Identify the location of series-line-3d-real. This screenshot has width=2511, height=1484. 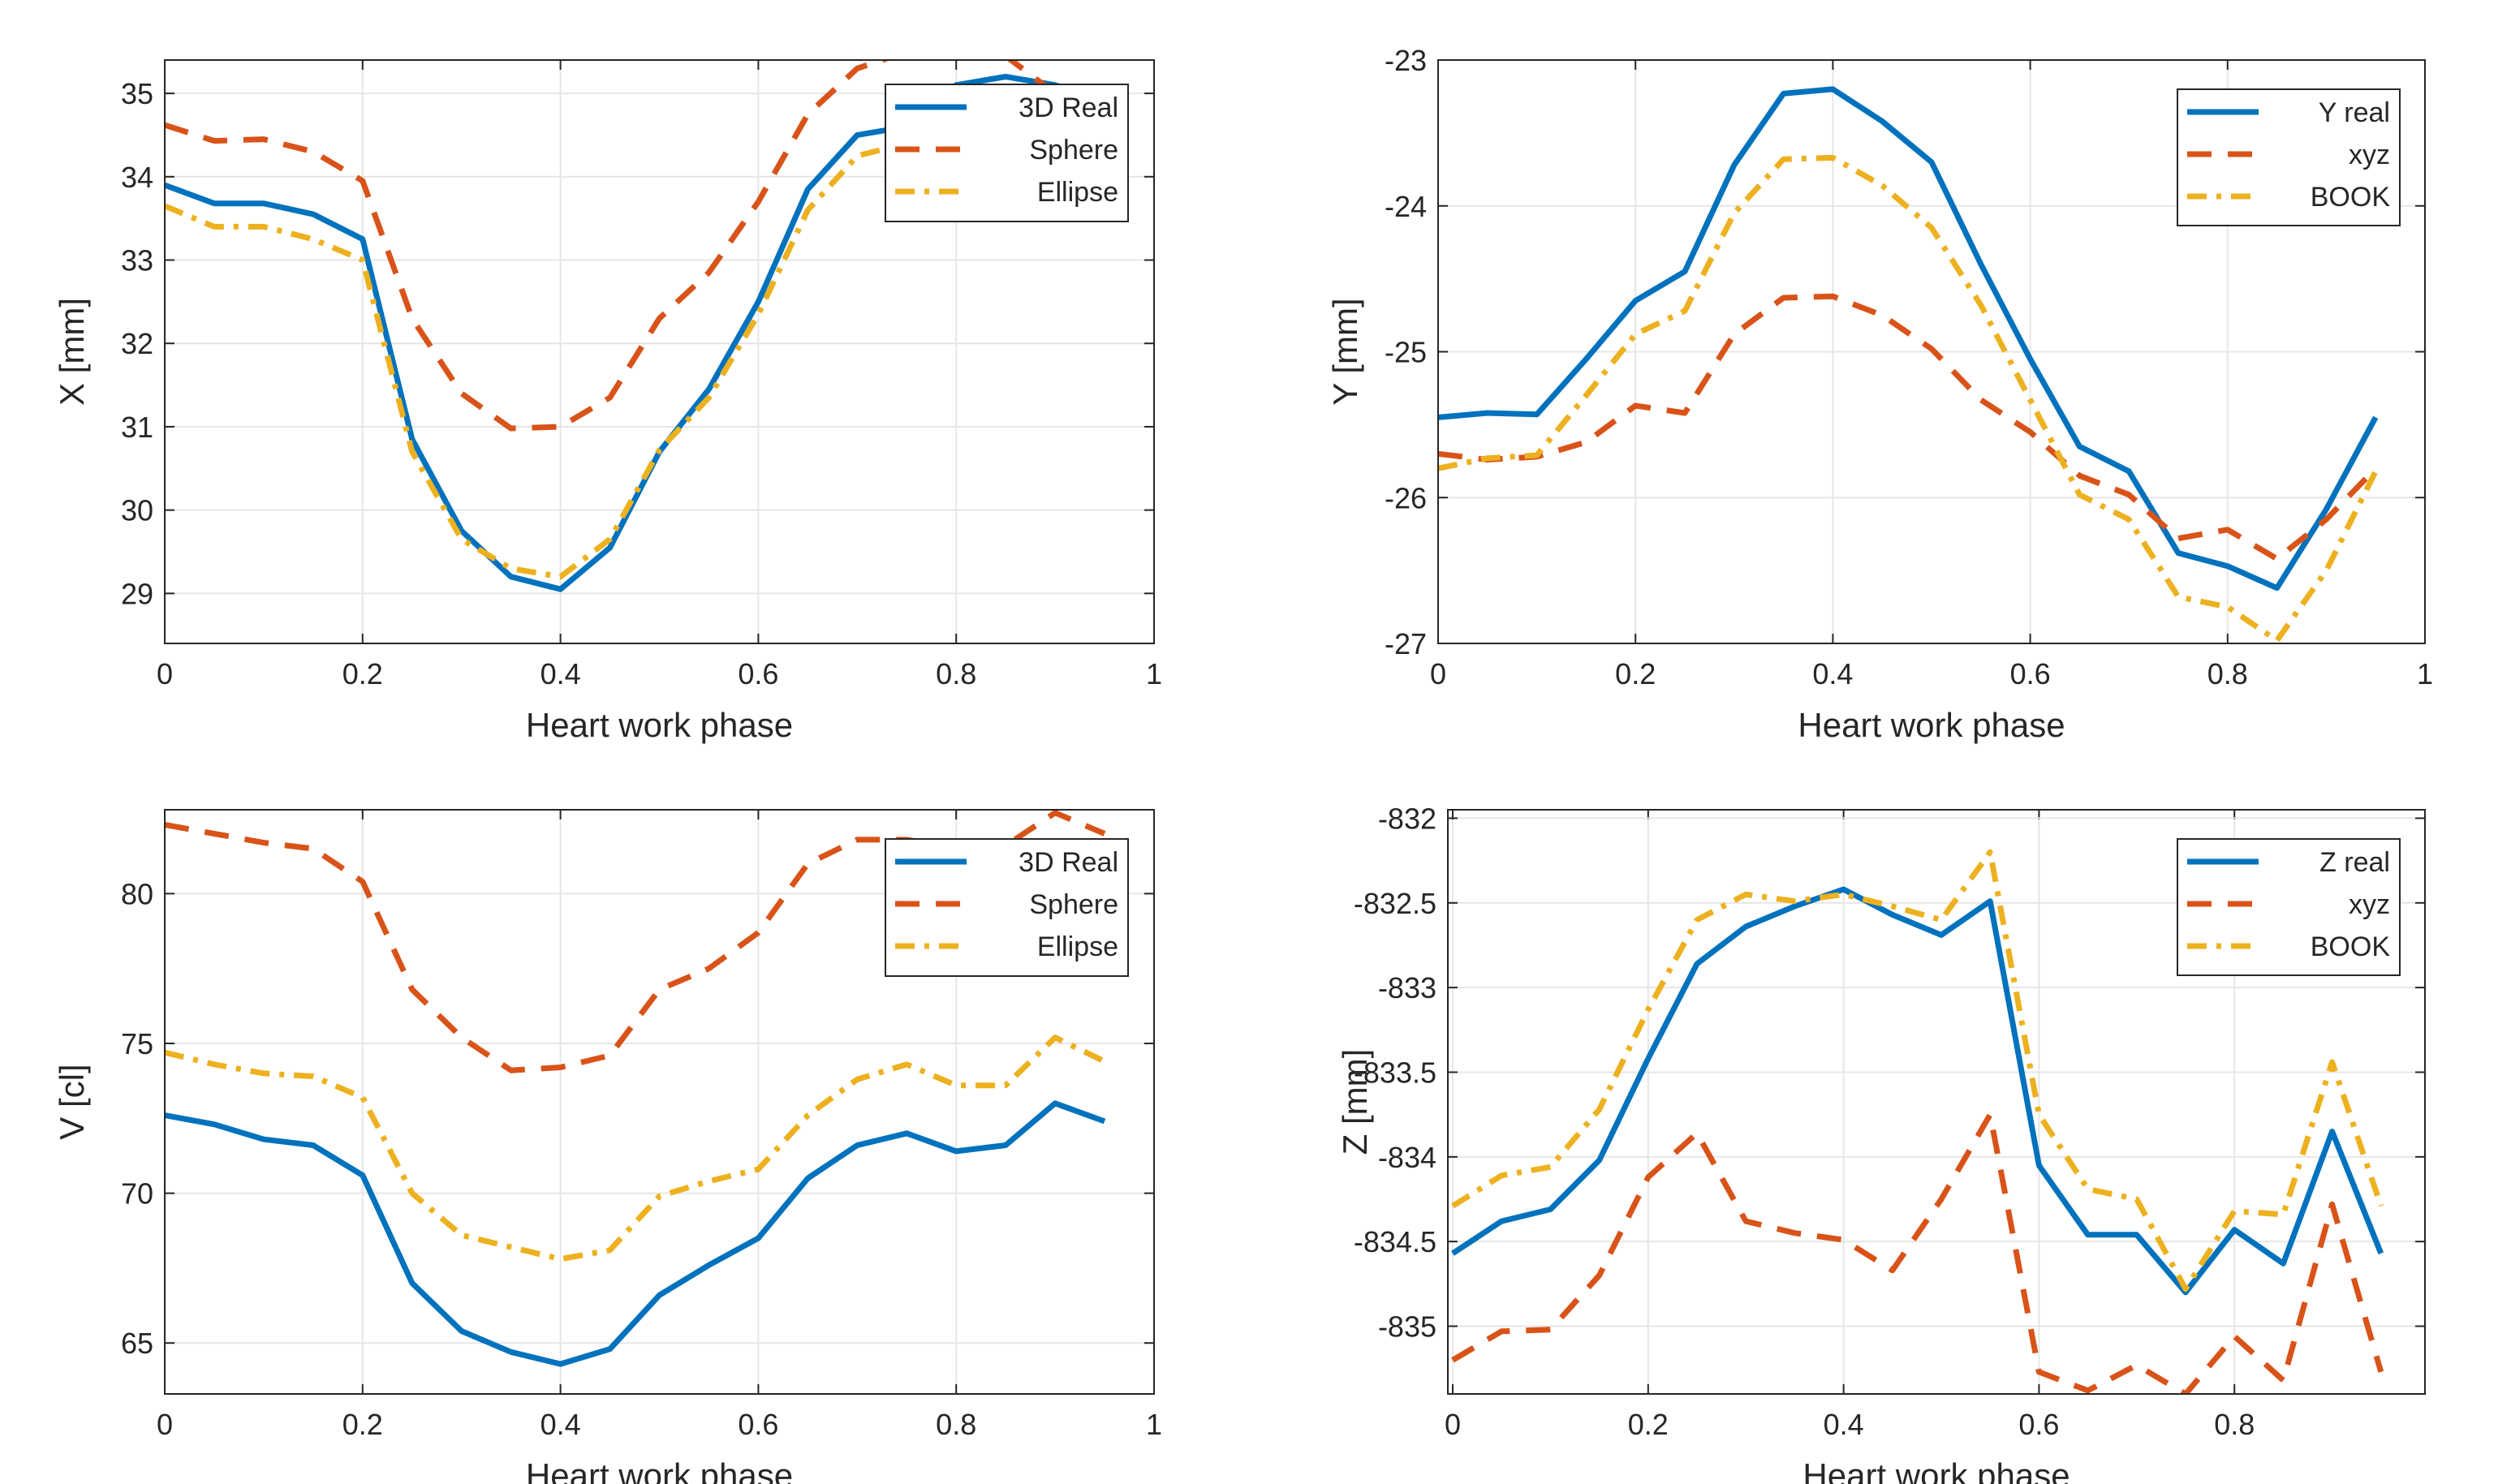
(635, 1233).